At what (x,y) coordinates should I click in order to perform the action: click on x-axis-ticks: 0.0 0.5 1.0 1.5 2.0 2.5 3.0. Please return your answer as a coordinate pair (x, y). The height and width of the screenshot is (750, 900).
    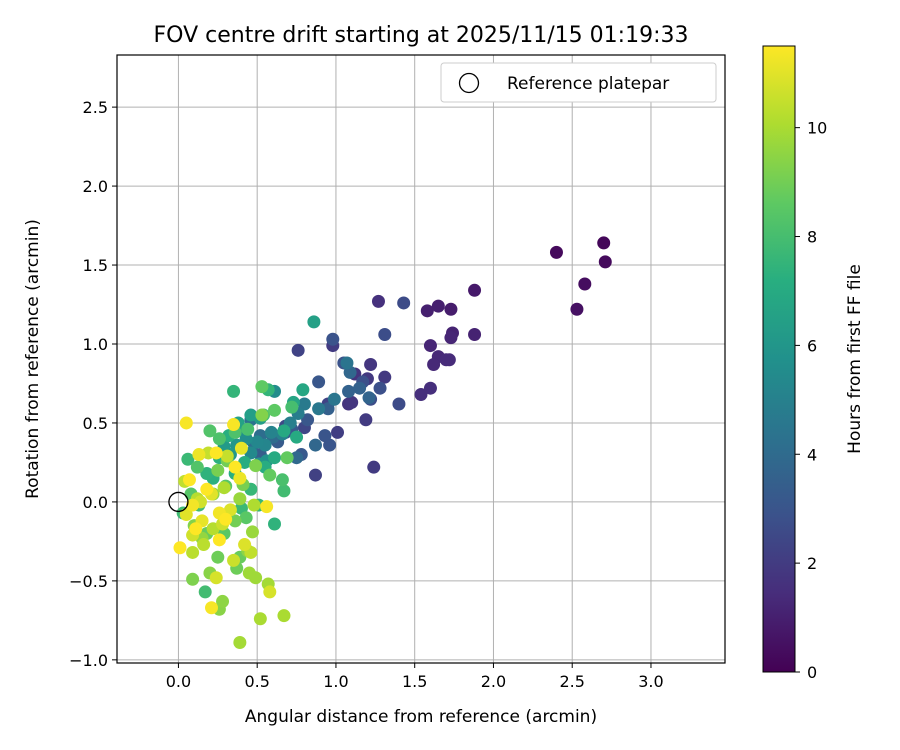
    Looking at the image, I should click on (415, 677).